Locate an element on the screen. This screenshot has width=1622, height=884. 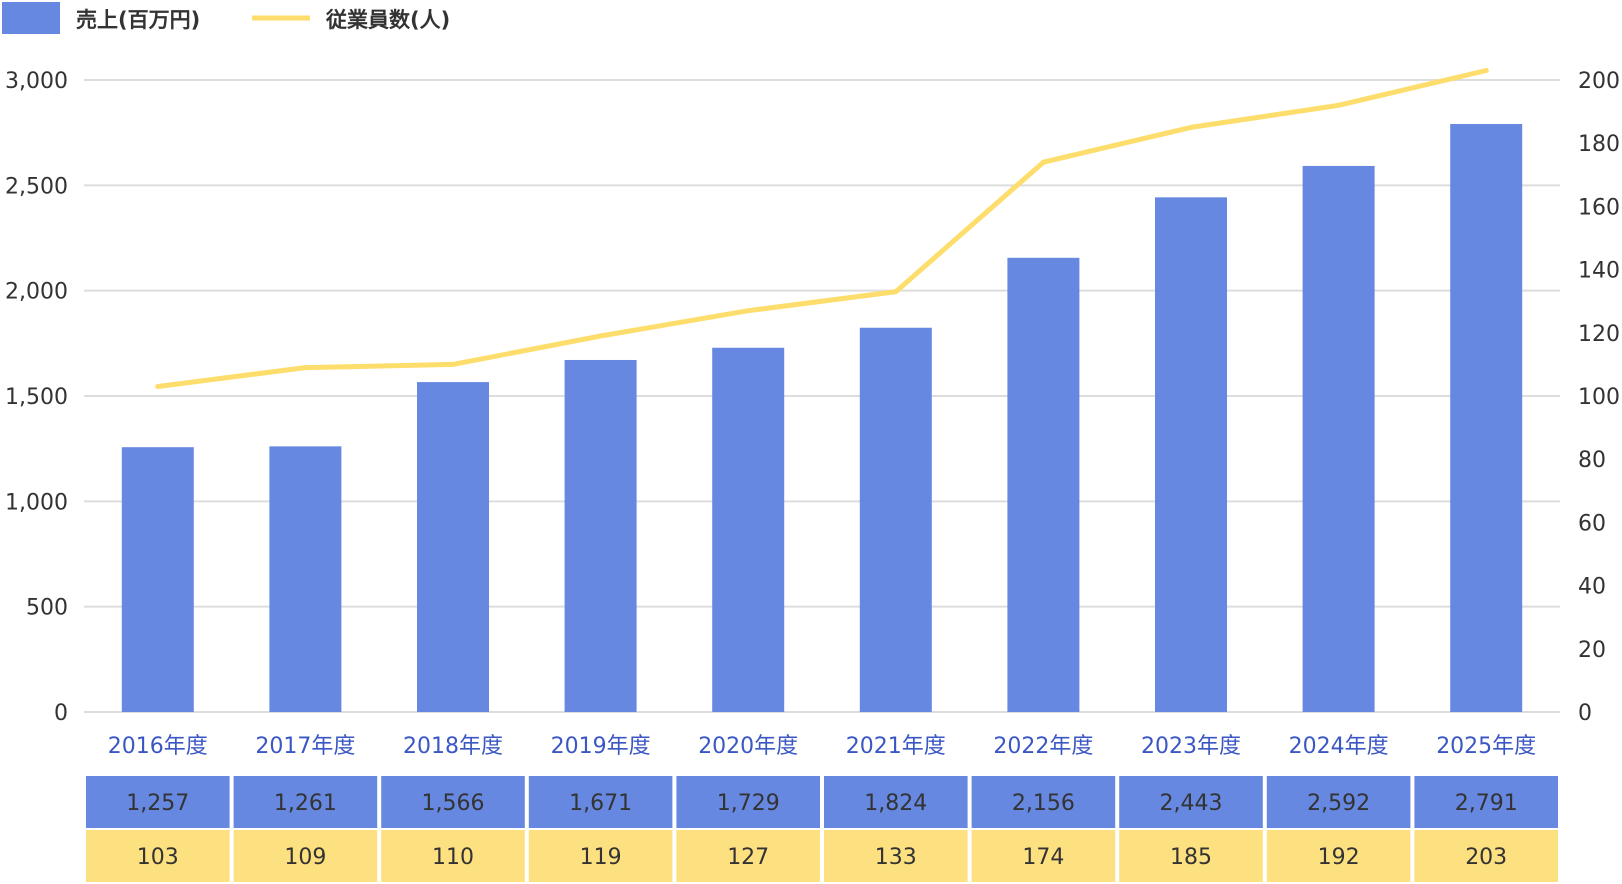
table-cell-value: 2,791 is located at coordinates (1486, 803).